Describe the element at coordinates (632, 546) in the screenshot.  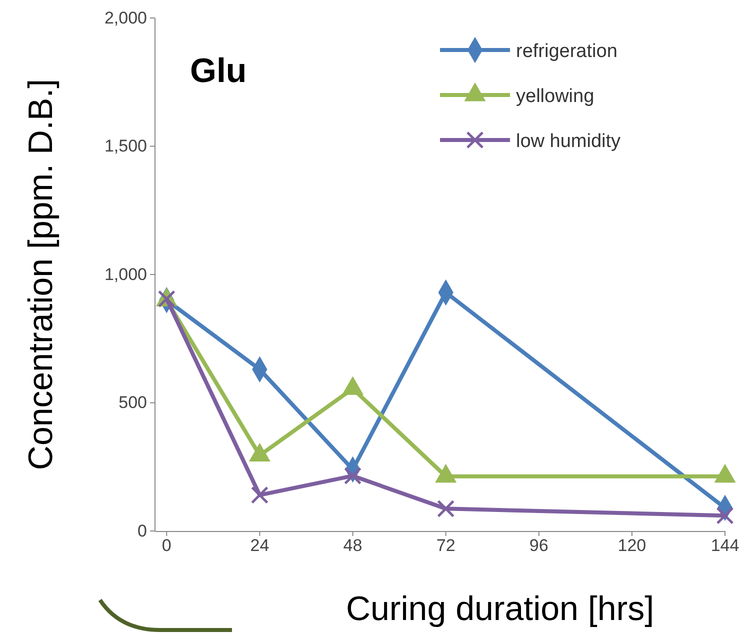
I see `x-tick-label: 120` at that location.